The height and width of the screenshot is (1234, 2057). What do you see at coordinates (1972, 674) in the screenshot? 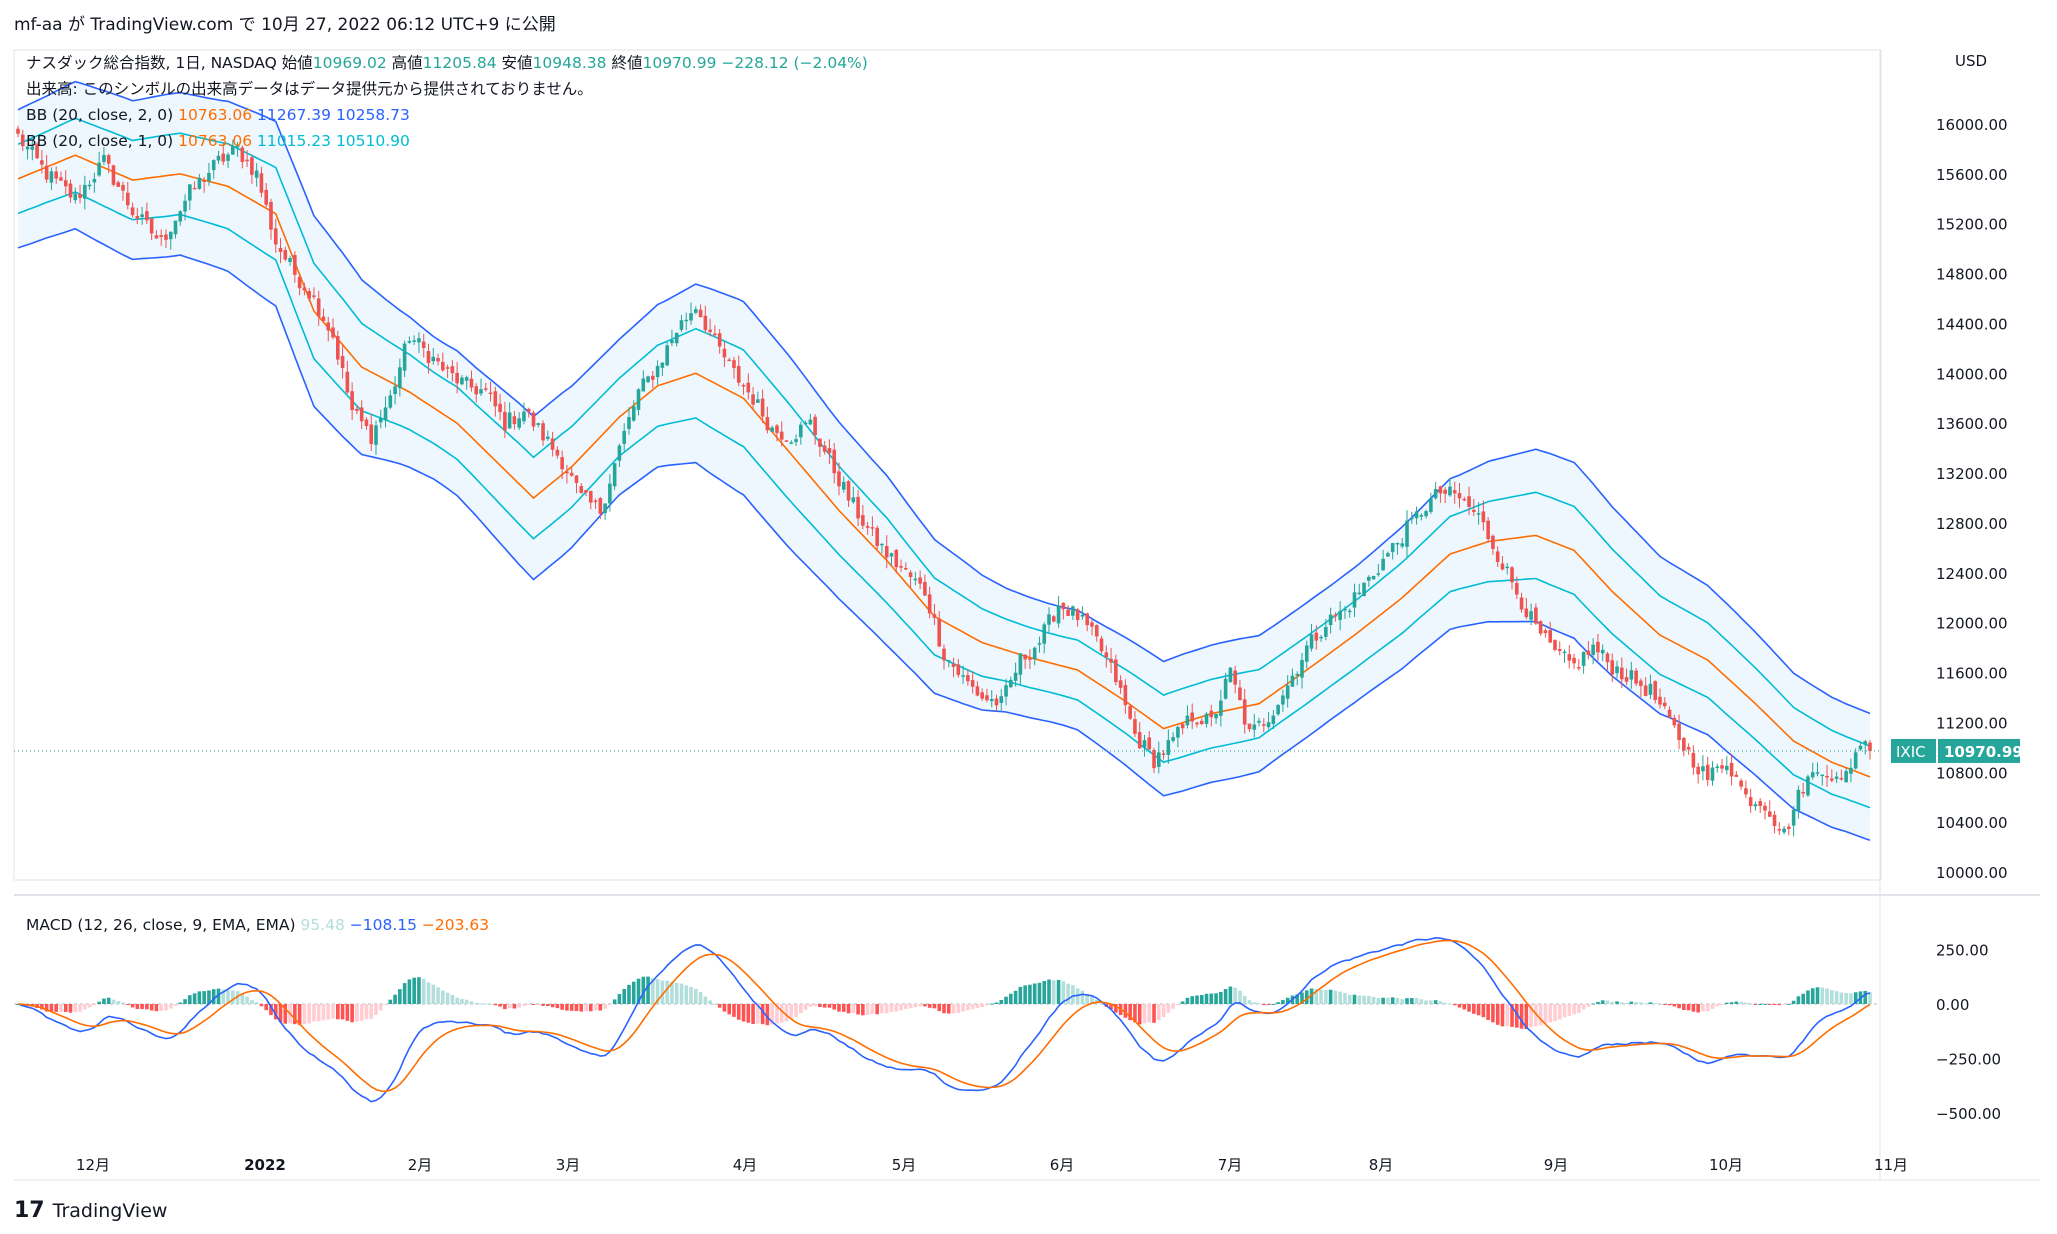
I see `price-tick-label: 11600.00` at bounding box center [1972, 674].